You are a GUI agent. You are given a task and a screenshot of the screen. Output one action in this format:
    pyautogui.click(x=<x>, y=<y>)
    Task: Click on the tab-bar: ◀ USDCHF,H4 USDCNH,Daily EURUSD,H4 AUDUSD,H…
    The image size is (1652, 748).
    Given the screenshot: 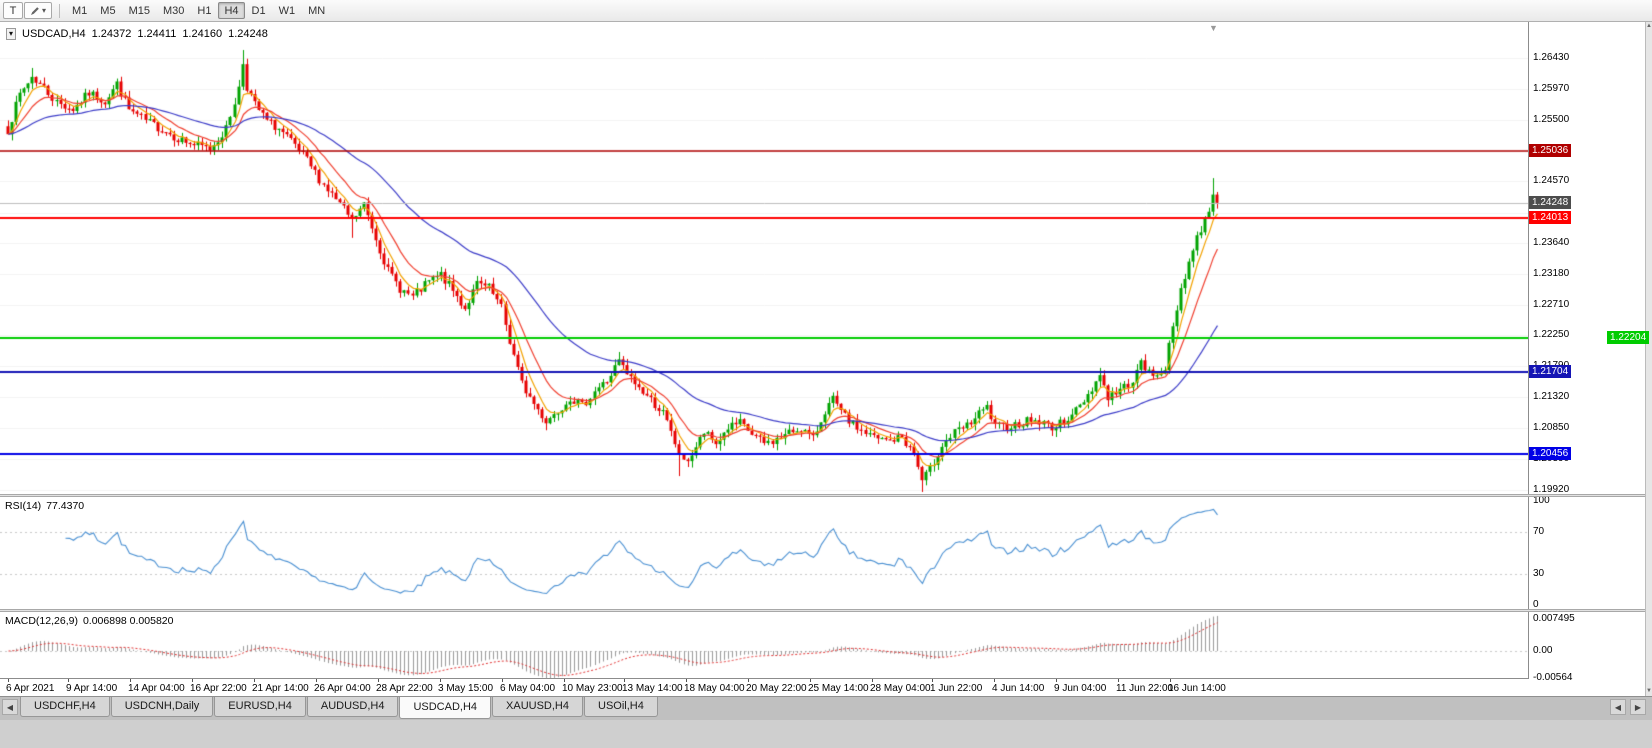 What is the action you would take?
    pyautogui.click(x=826, y=708)
    